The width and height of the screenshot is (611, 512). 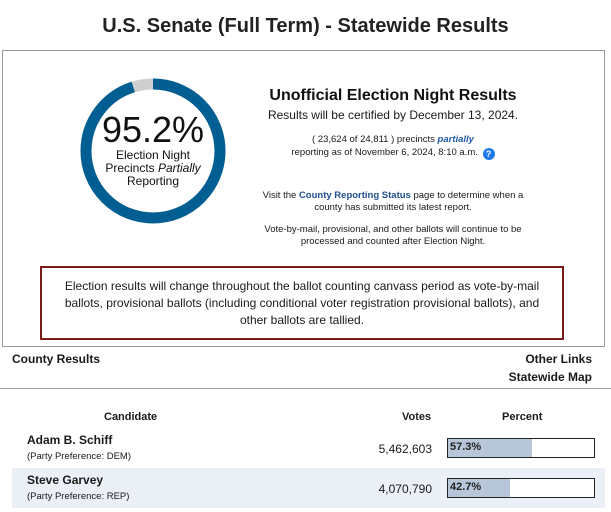 What do you see at coordinates (153, 154) in the screenshot?
I see `reporting-label-line1: Election Night` at bounding box center [153, 154].